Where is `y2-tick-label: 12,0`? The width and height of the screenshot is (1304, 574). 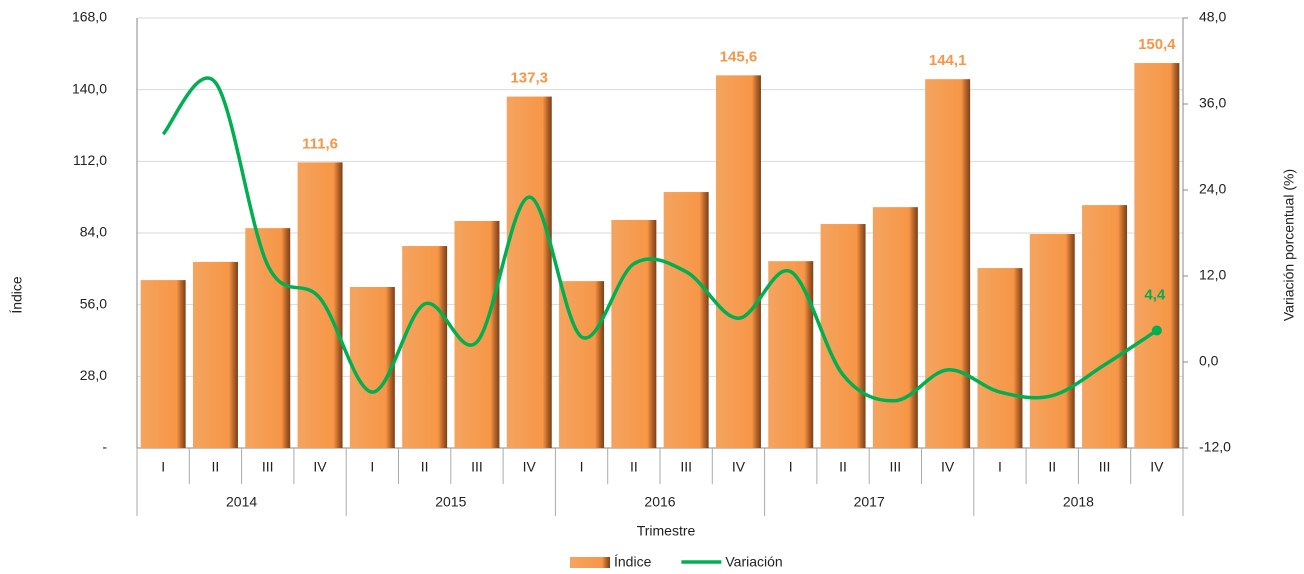
y2-tick-label: 12,0 is located at coordinates (1212, 275).